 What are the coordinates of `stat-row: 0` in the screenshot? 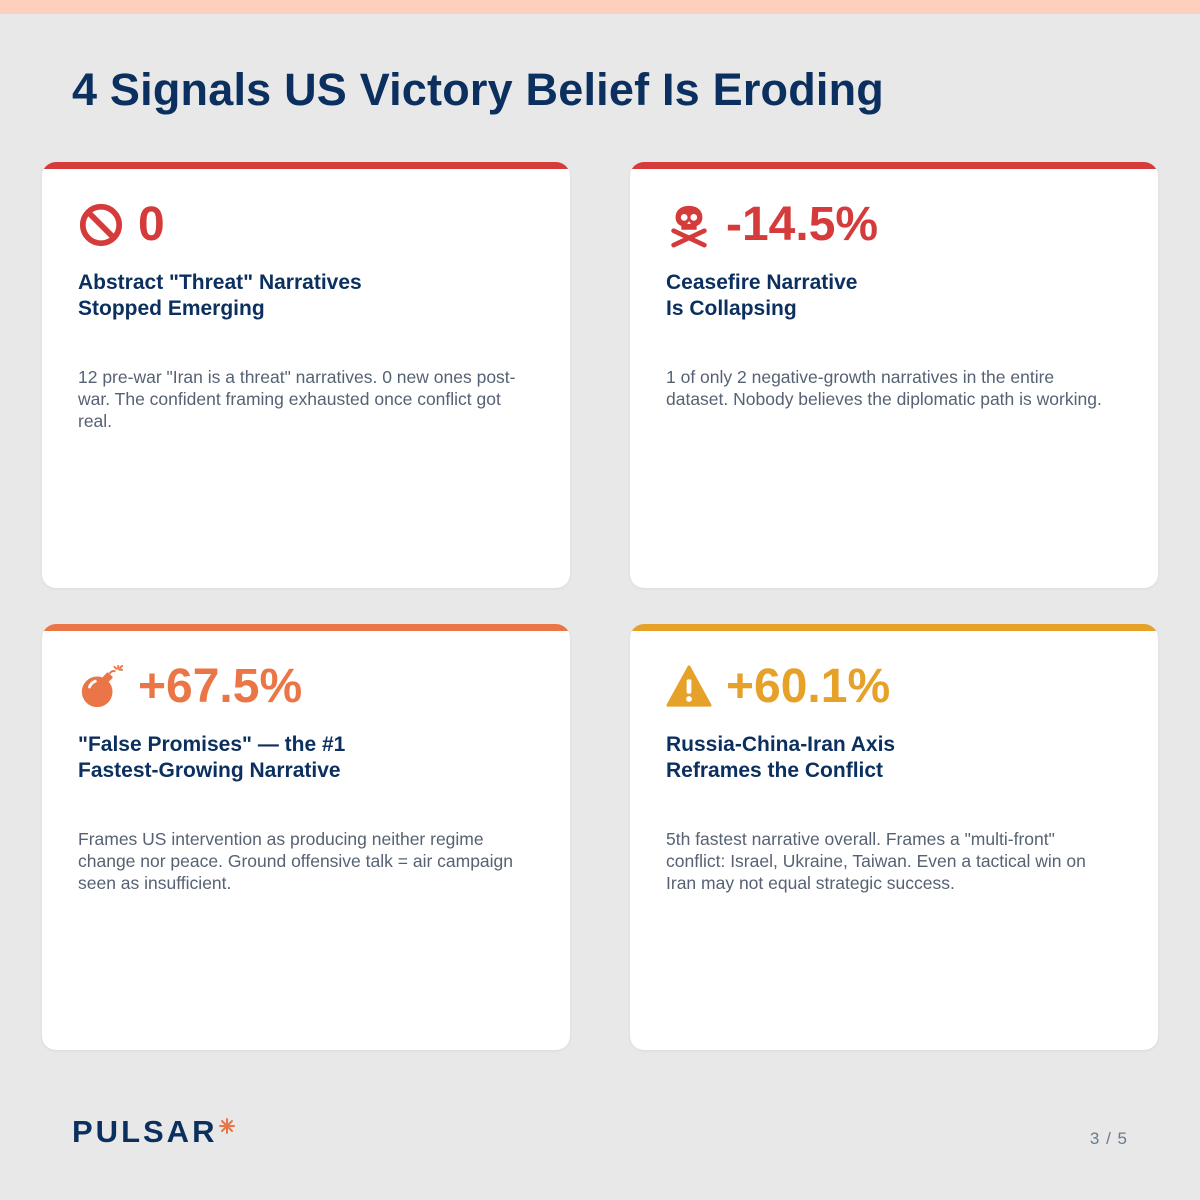 It's located at (121, 225).